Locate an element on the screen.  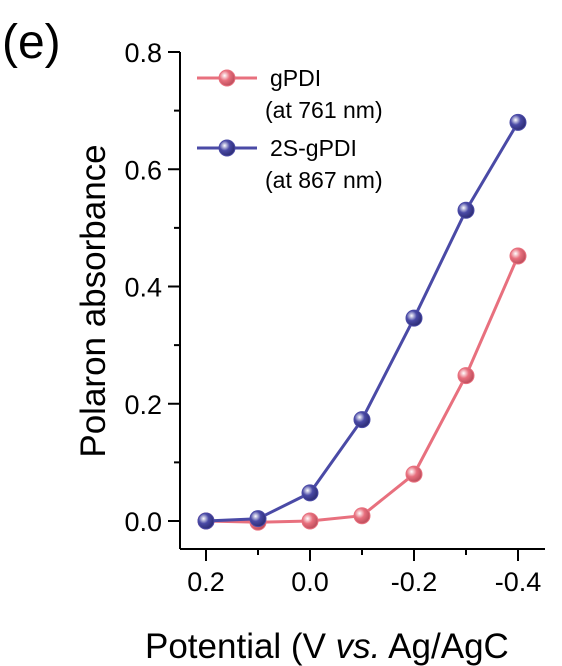
legend-entry-0: gPDI (at 761 nm) is located at coordinates (290, 94).